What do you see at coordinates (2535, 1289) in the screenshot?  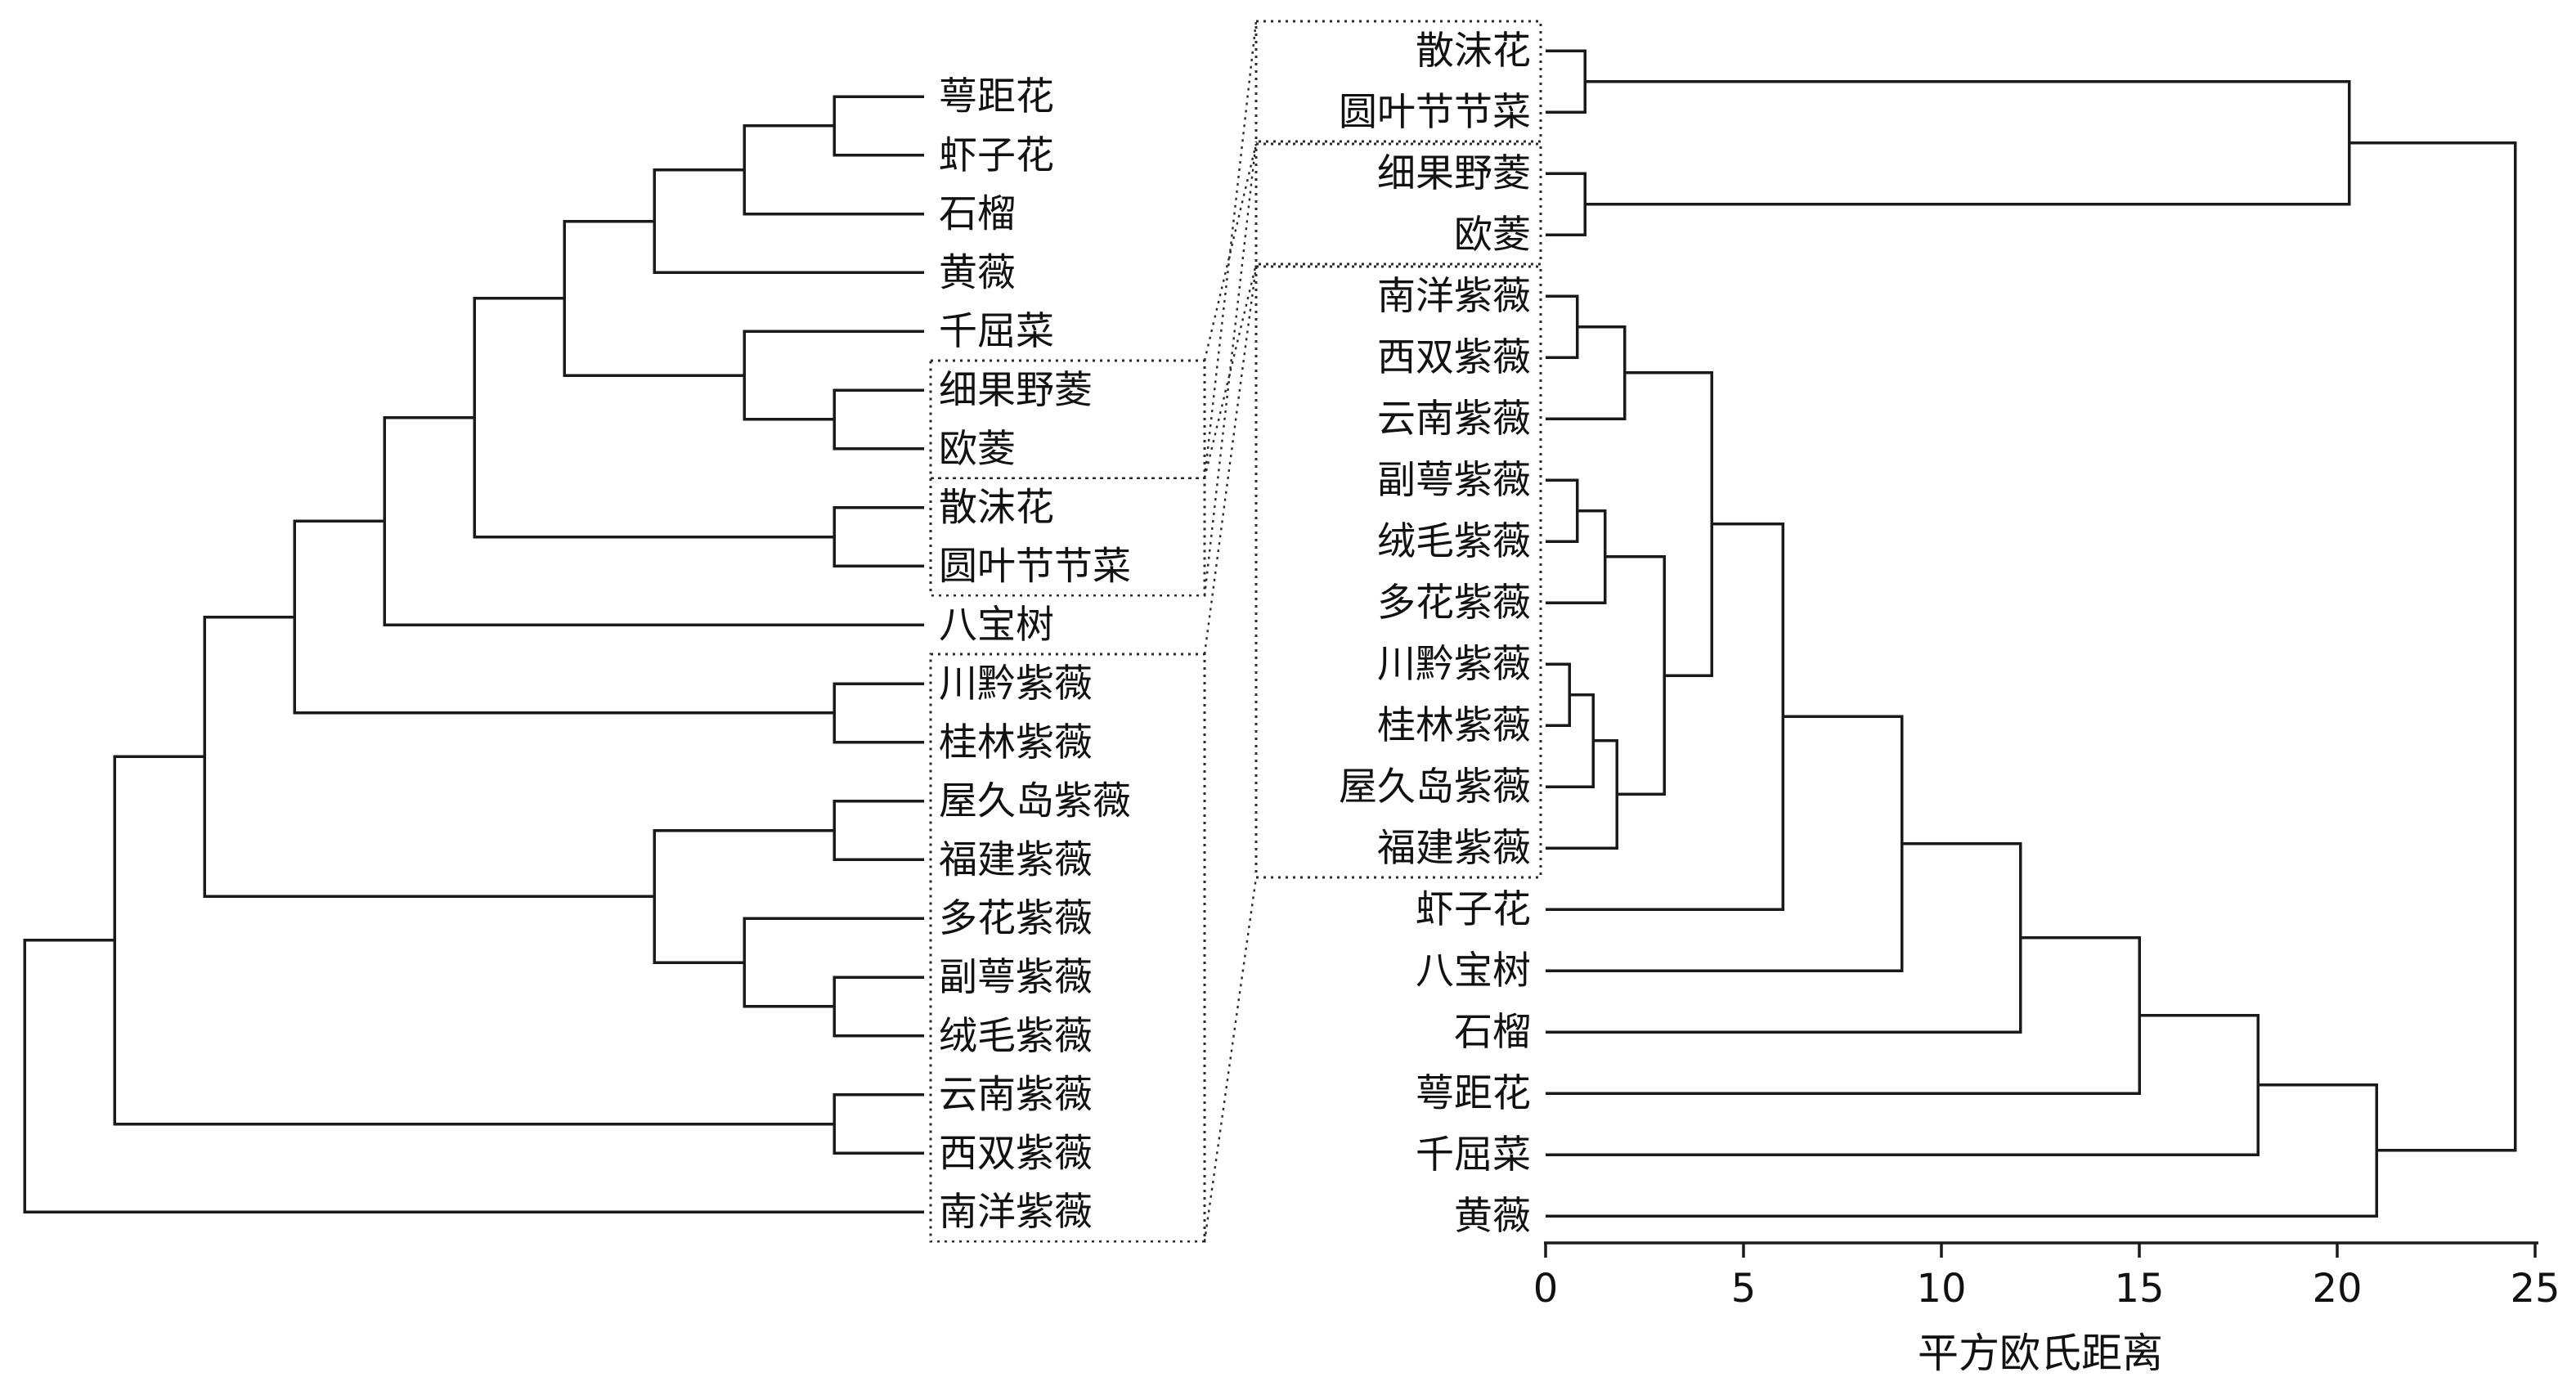 I see `axis-tick-label: 25` at bounding box center [2535, 1289].